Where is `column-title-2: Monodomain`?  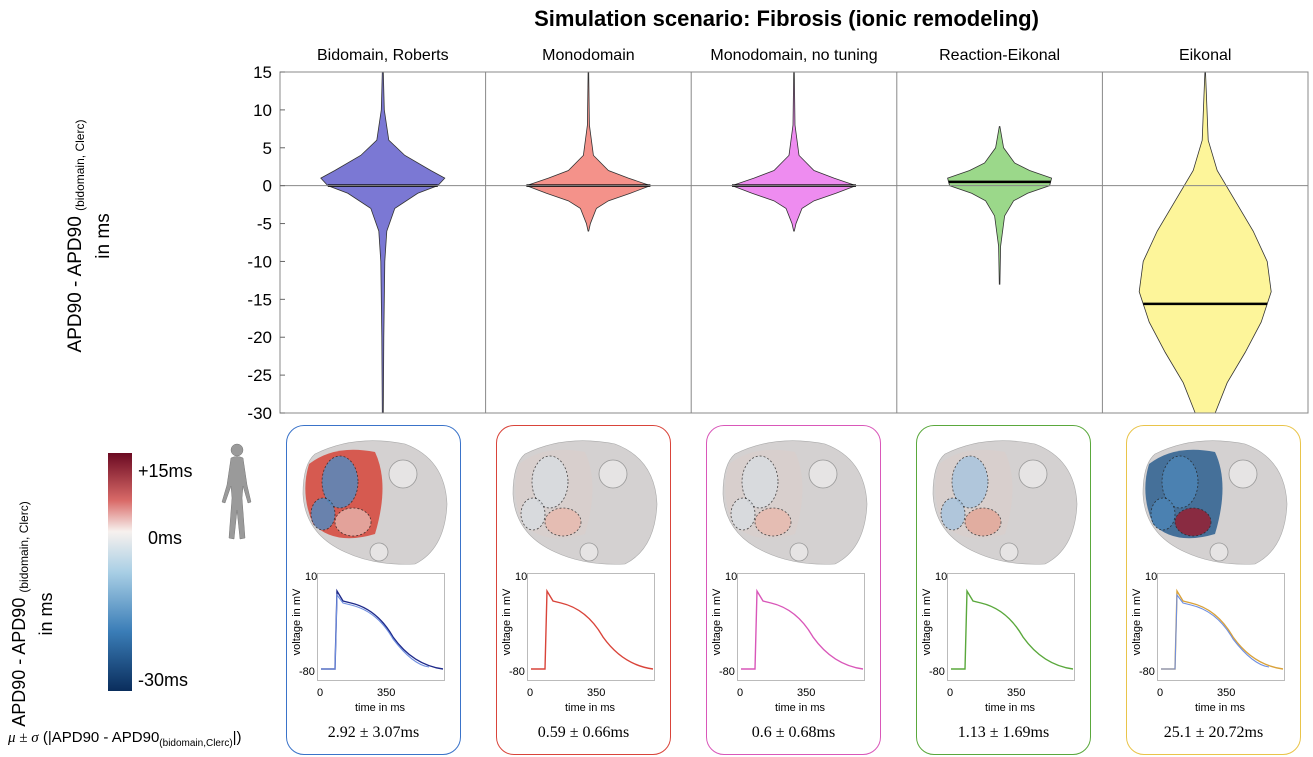 column-title-2: Monodomain is located at coordinates (588, 55).